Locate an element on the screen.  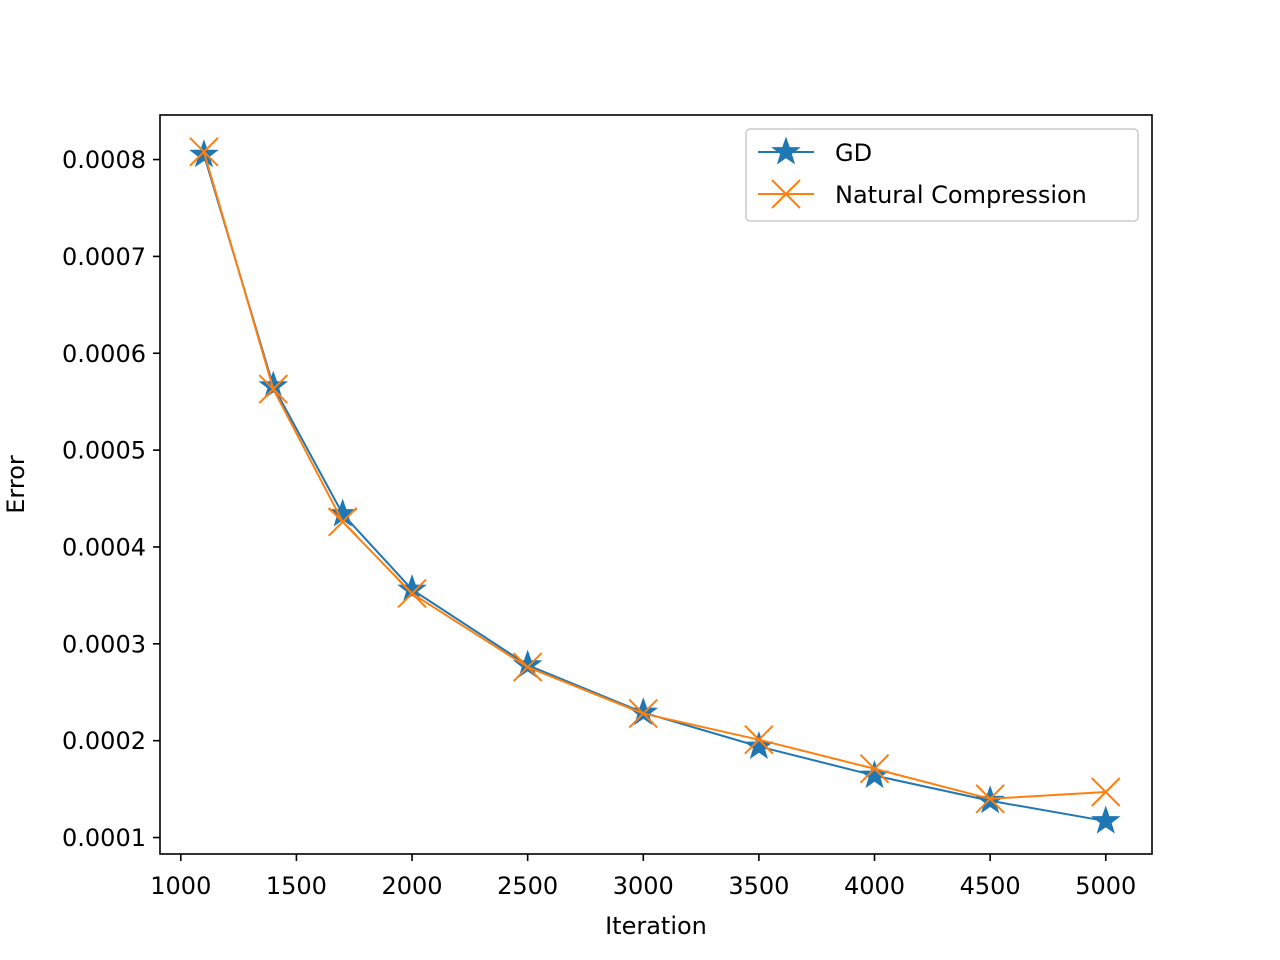
y-tick-label: 0.0001 is located at coordinates (104, 838).